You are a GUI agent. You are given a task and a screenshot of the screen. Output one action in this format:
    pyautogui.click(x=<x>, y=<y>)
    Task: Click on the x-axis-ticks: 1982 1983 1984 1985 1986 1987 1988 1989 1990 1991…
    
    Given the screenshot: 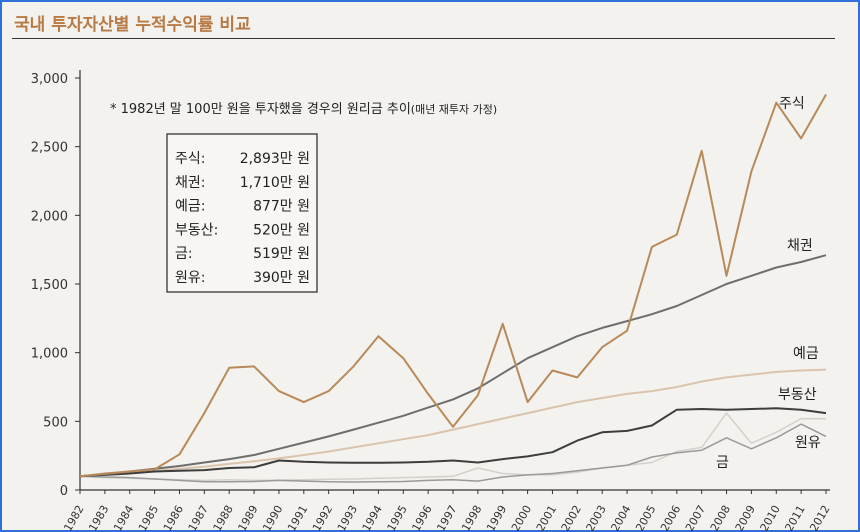 What is the action you would take?
    pyautogui.click(x=447, y=511)
    